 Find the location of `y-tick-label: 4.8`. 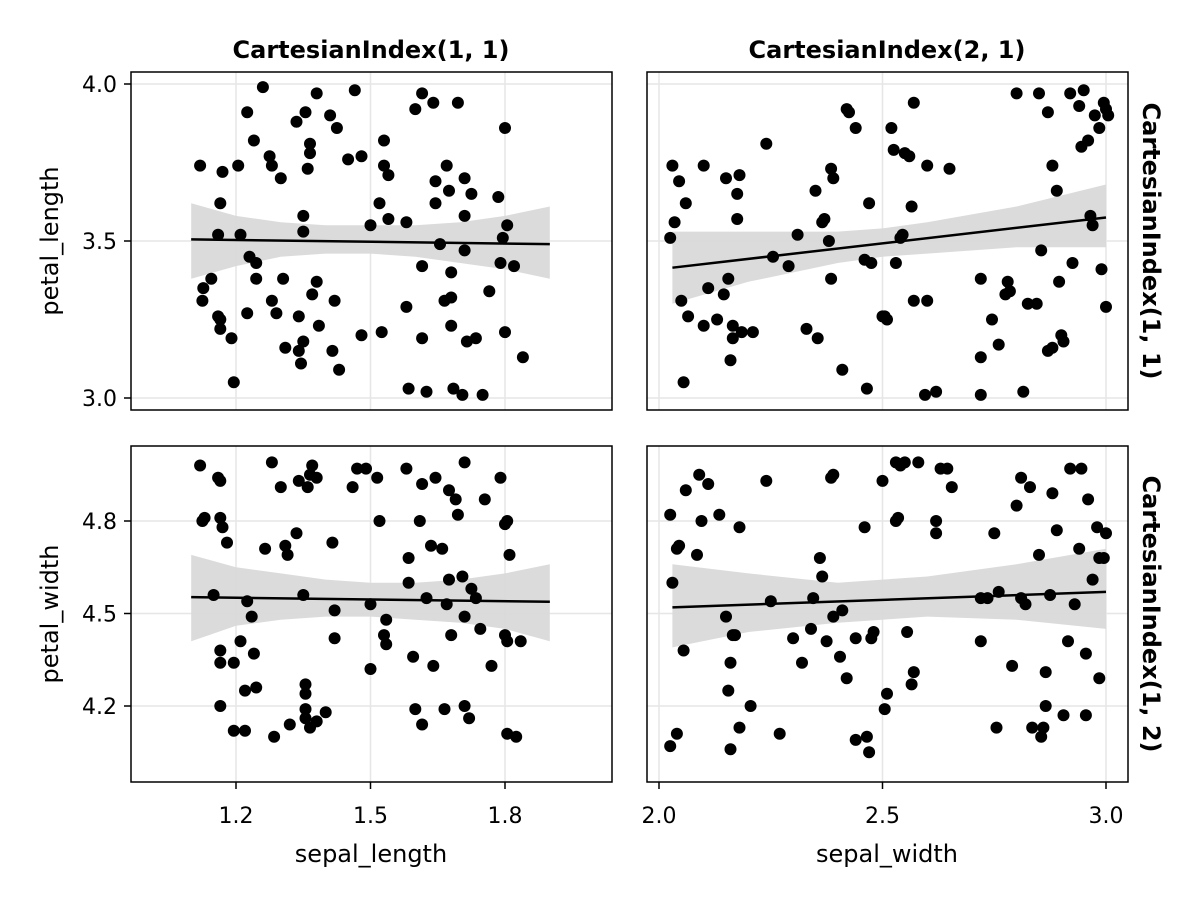

y-tick-label: 4.8 is located at coordinates (99, 522).